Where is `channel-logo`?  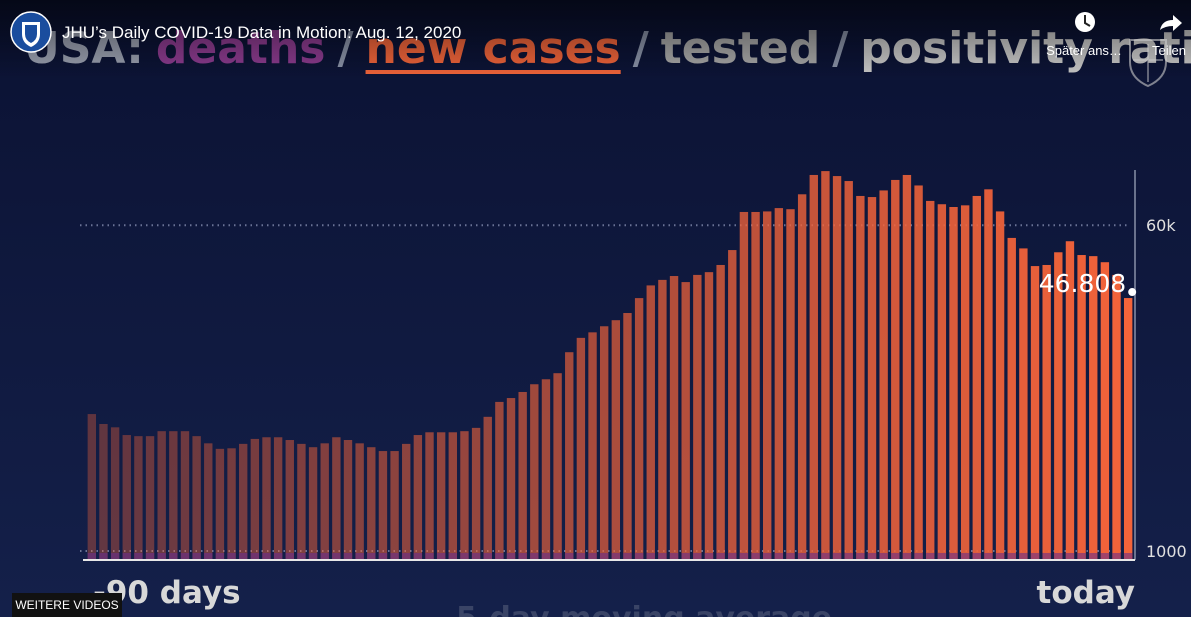 channel-logo is located at coordinates (31, 32).